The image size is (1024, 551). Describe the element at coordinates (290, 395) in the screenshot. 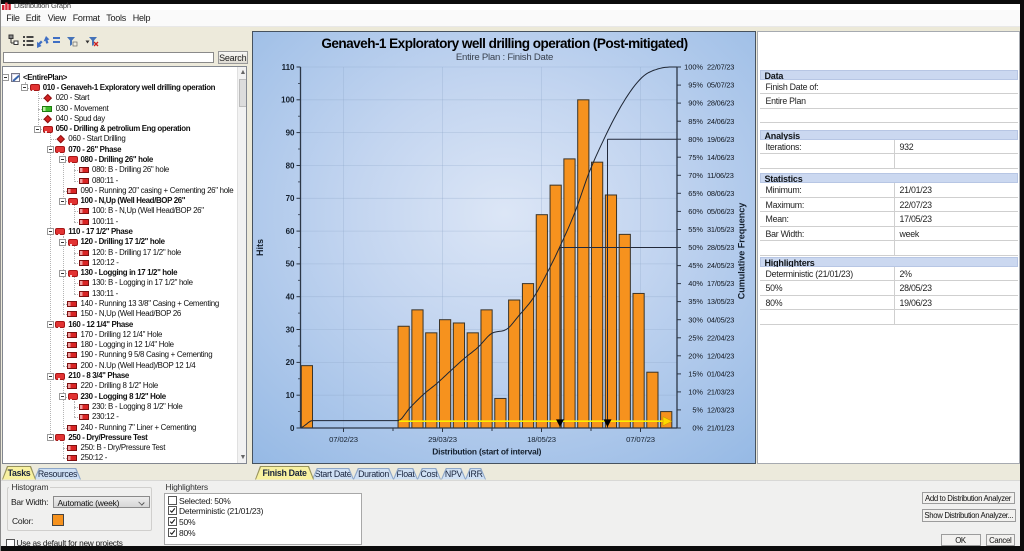

I see `svg-text: 10` at that location.